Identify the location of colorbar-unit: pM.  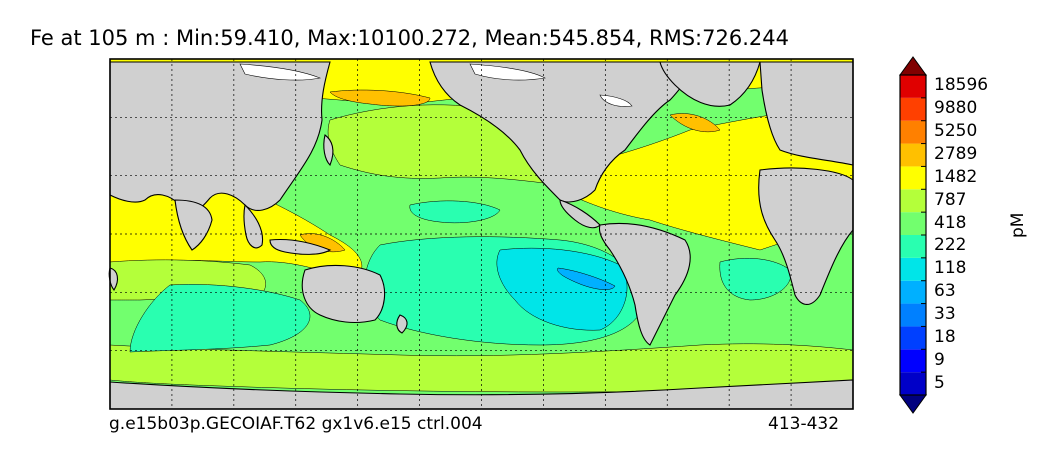
(1018, 225).